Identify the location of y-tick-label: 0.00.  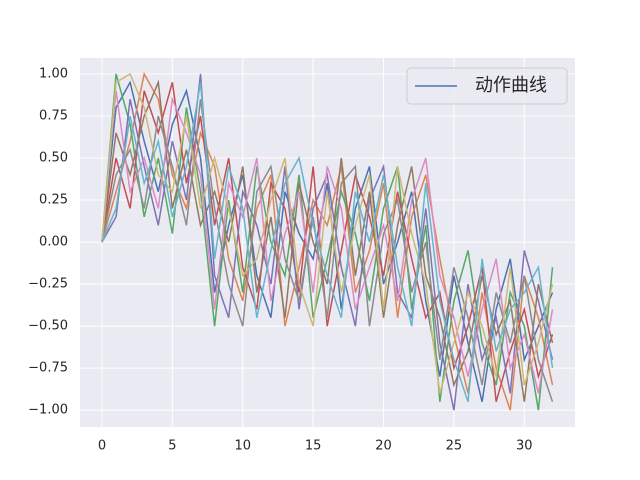
(53, 242).